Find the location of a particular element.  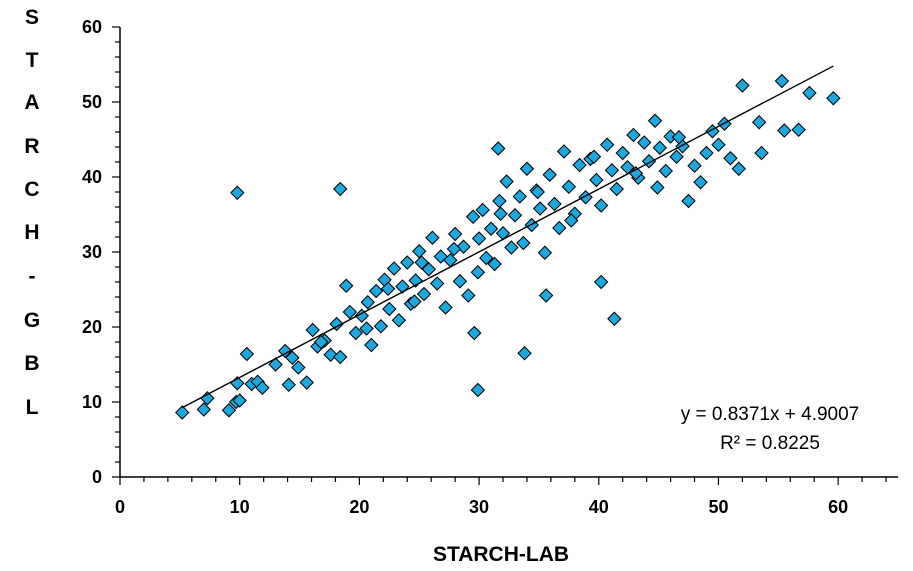

y-tick-label: 10 is located at coordinates (92, 402).